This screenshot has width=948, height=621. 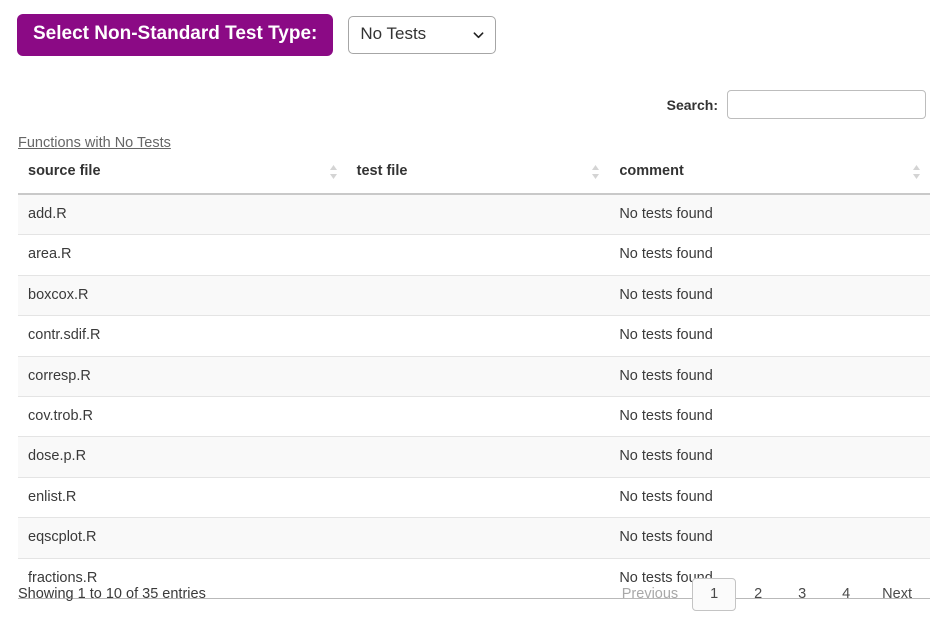 I want to click on table-caption: Functions with No Tests, so click(x=94, y=143).